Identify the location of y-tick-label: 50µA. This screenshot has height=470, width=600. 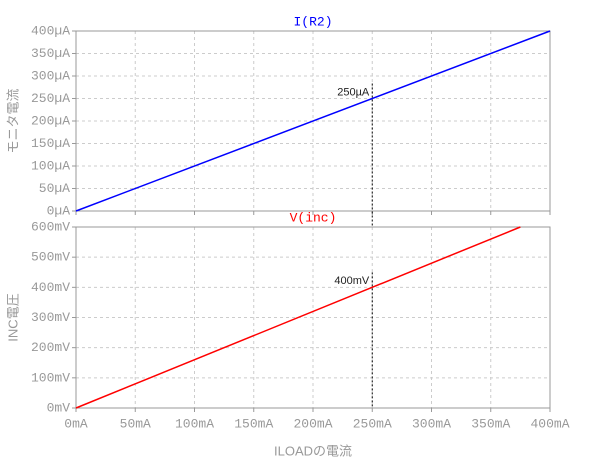
(54, 188).